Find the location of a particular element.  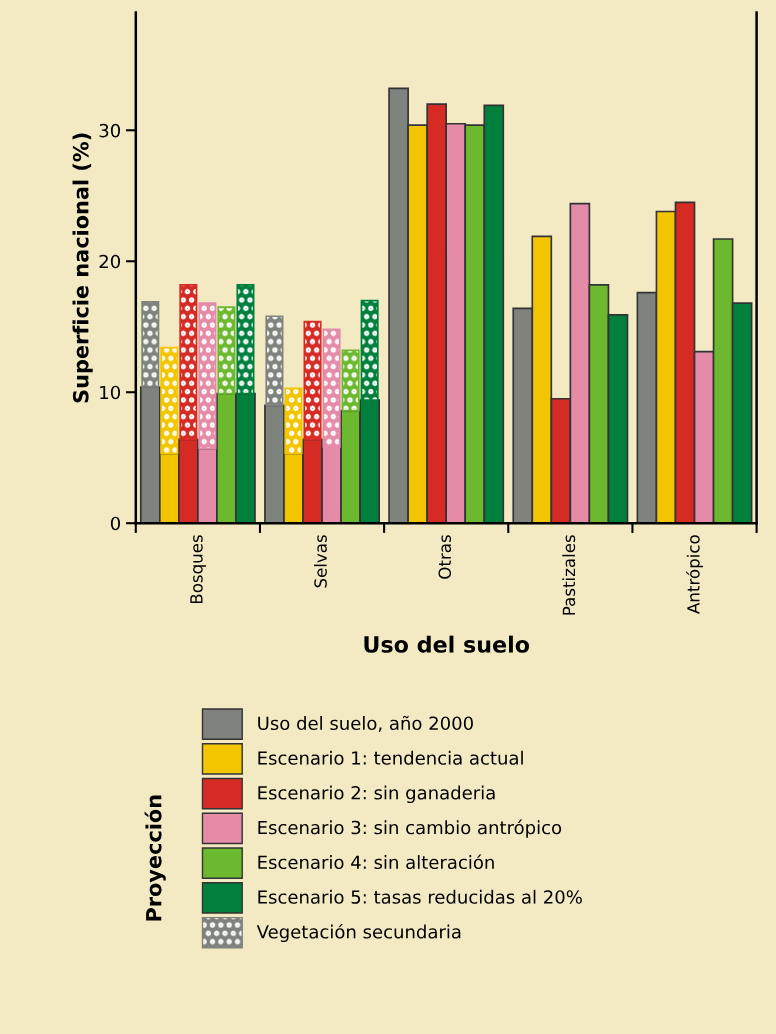

y-tick-label: 30 is located at coordinates (110, 130).